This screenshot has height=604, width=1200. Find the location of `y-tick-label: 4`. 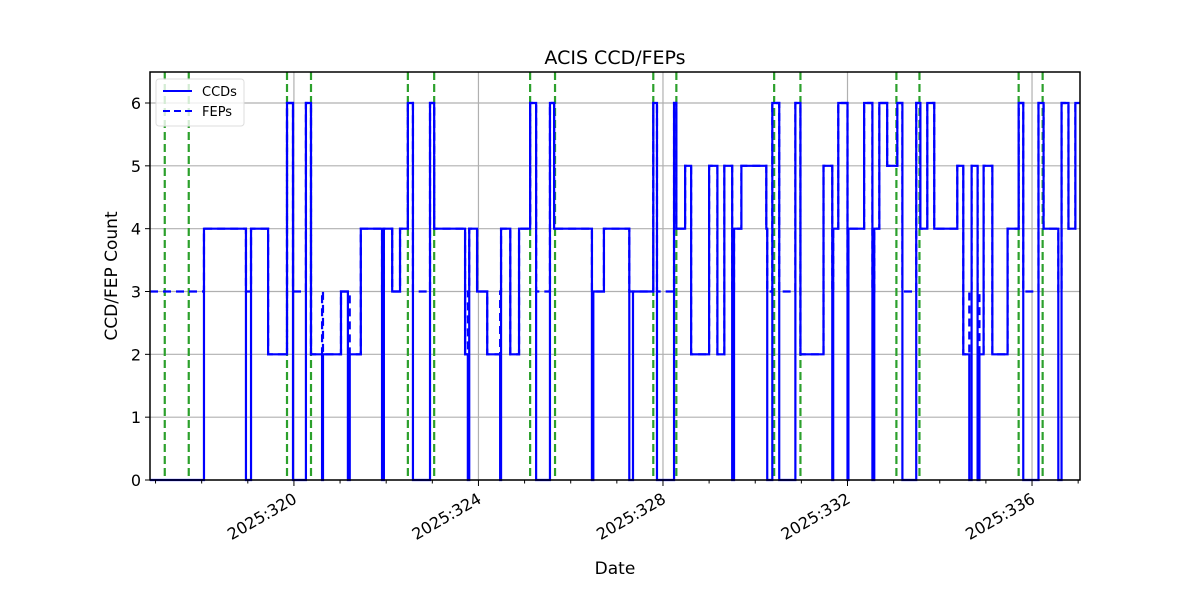

y-tick-label: 4 is located at coordinates (136, 229).